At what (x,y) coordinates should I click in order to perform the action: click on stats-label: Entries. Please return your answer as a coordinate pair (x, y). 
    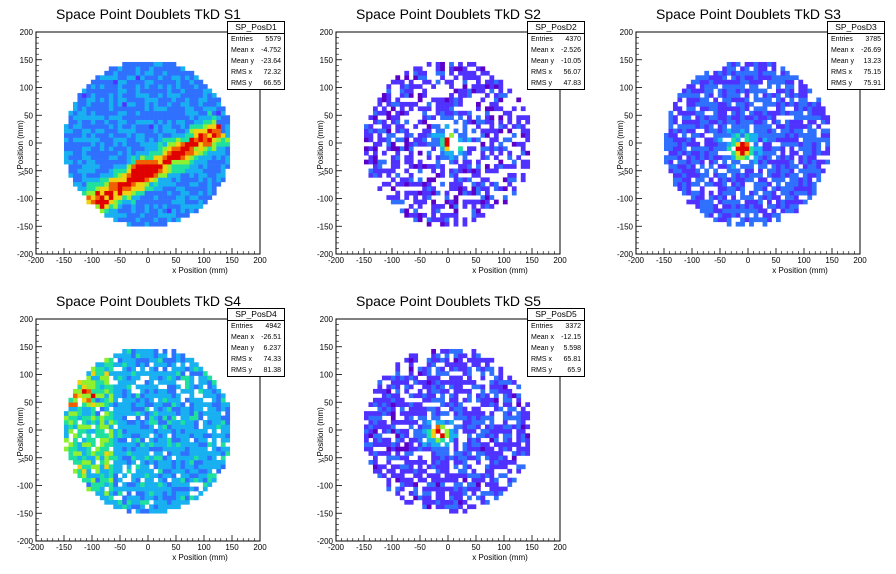
    Looking at the image, I should click on (542, 326).